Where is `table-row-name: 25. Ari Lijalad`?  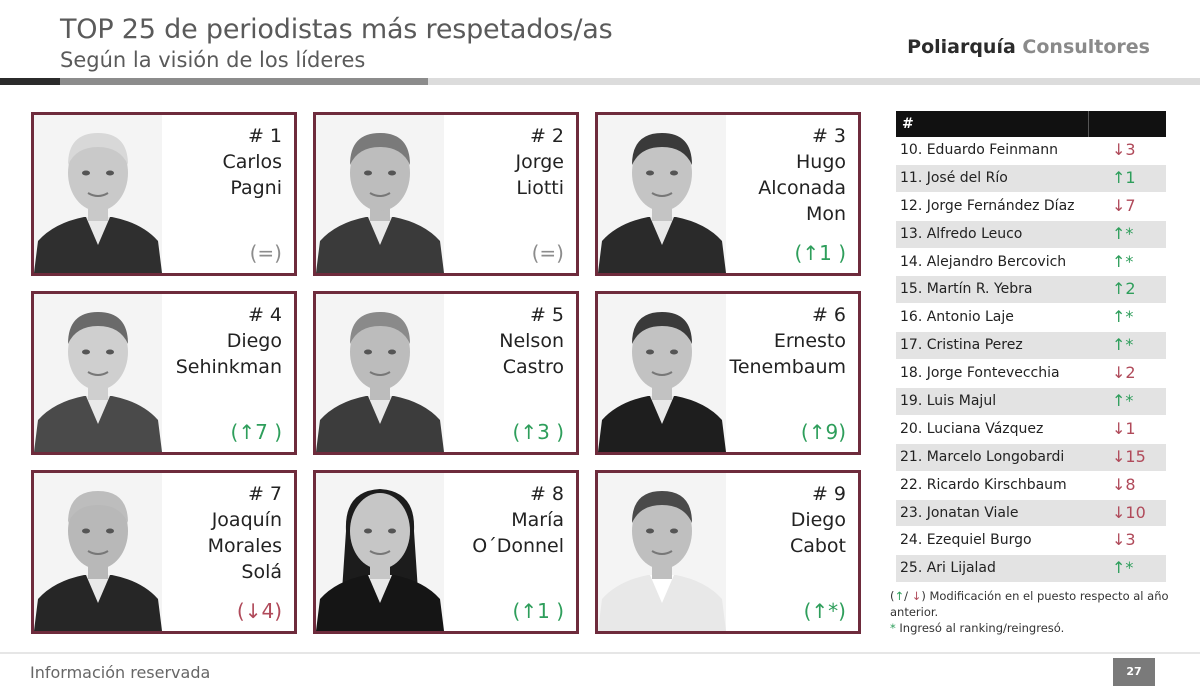 table-row-name: 25. Ari Lijalad is located at coordinates (948, 568).